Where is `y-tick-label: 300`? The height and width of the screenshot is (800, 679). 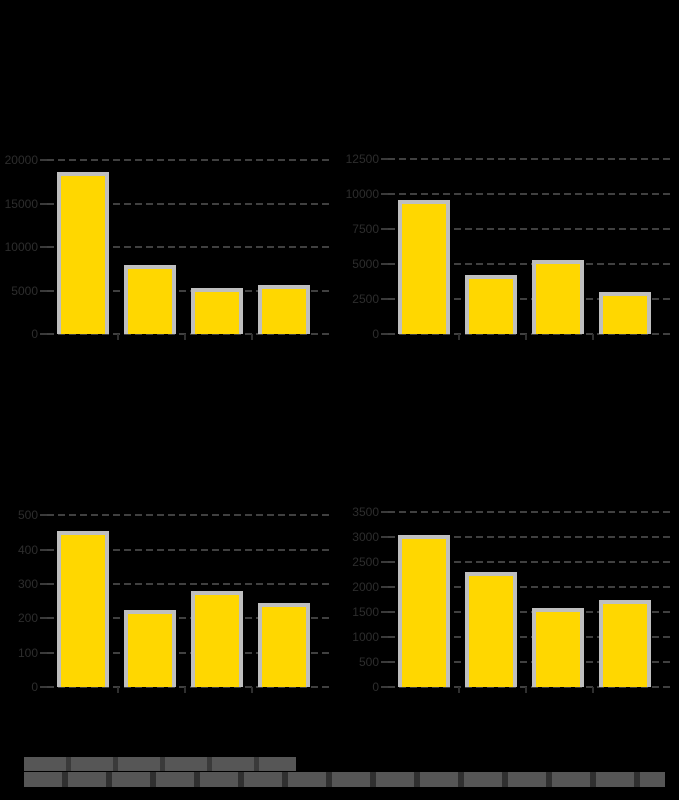 y-tick-label: 300 is located at coordinates (27, 583).